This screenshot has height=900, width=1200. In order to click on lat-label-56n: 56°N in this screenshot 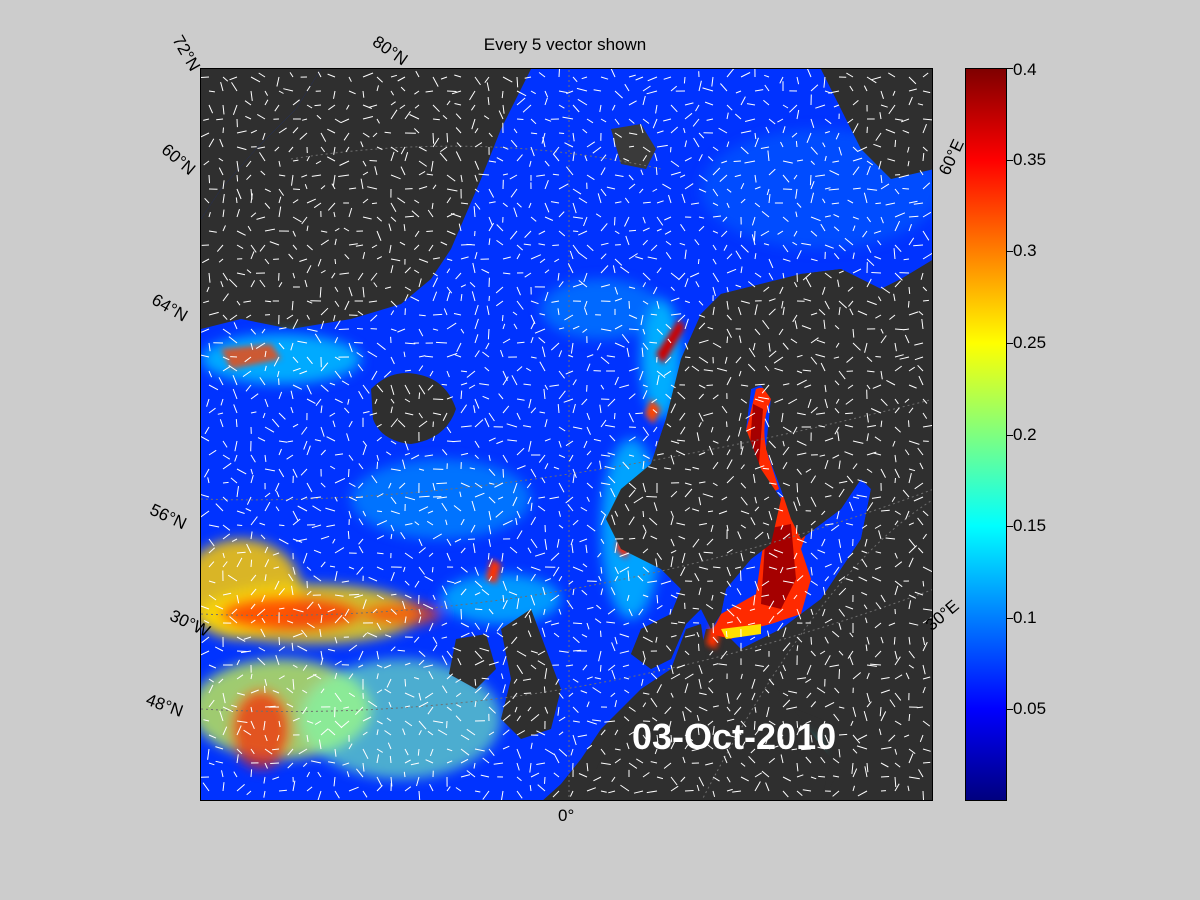, I will do `click(168, 517)`.